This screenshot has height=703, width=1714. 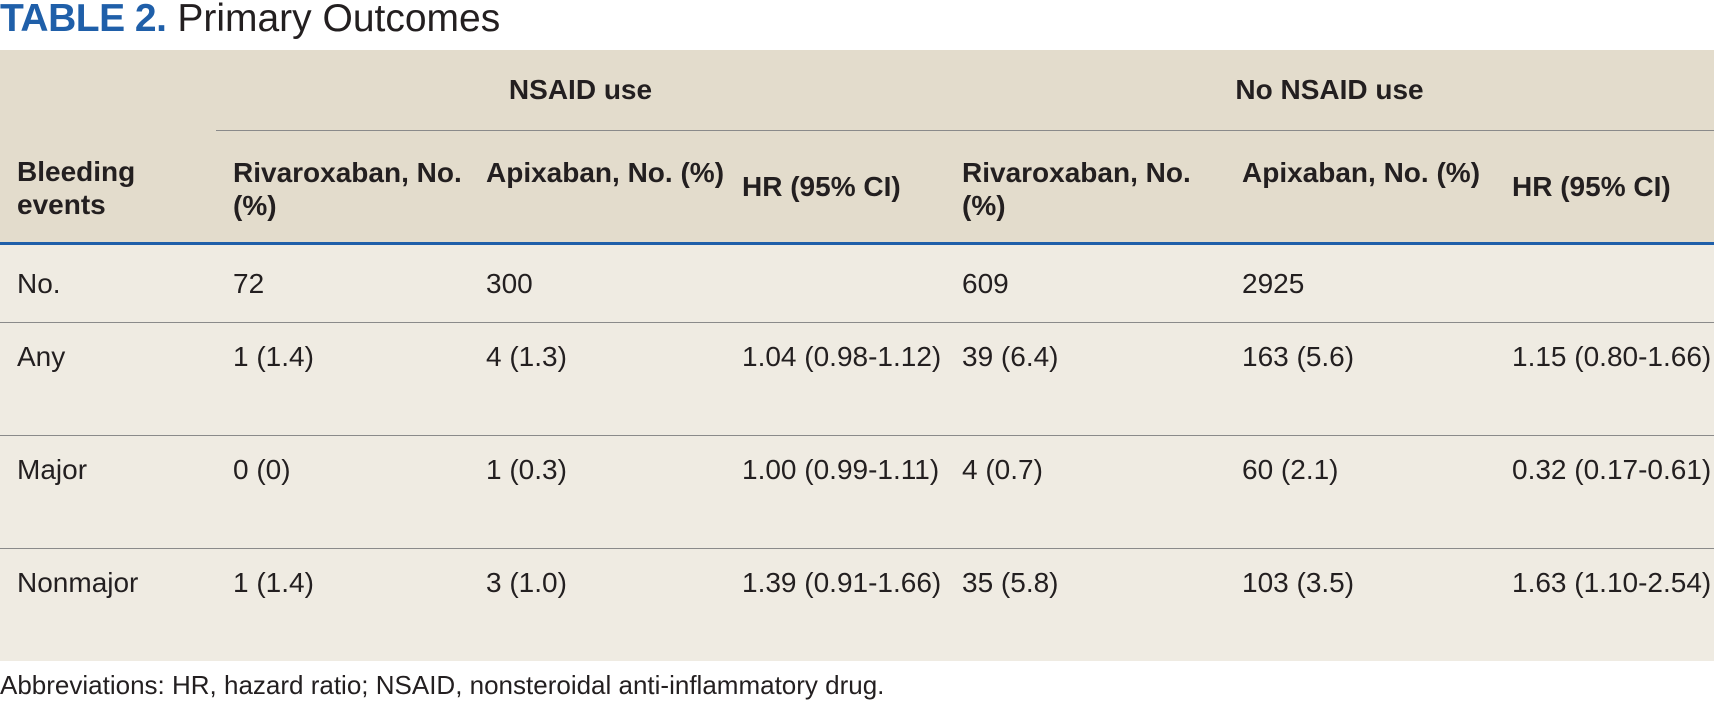 What do you see at coordinates (1360, 604) in the screenshot?
I see `table-cell: 103 (3.5)` at bounding box center [1360, 604].